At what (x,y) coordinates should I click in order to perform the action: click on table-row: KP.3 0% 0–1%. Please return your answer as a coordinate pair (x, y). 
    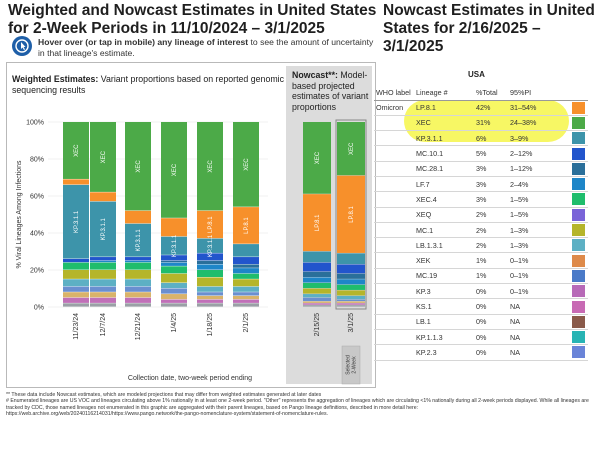
    Looking at the image, I should click on (481, 291).